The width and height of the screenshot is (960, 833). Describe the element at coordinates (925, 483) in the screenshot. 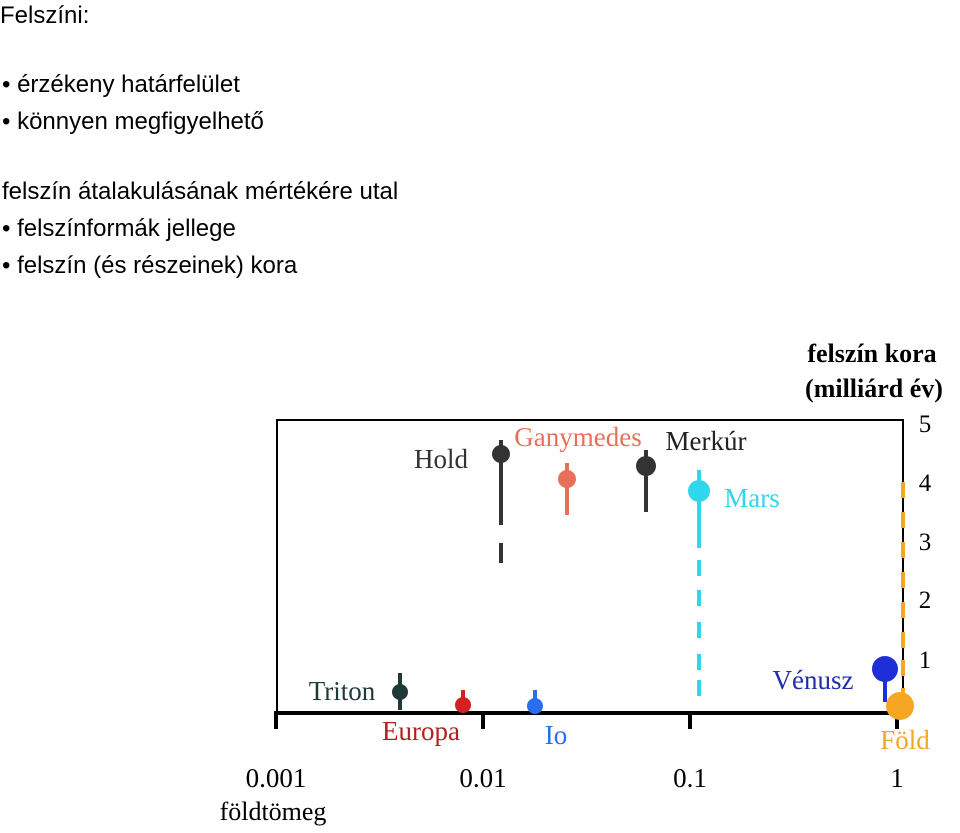

I see `y-tick-label: 4` at that location.